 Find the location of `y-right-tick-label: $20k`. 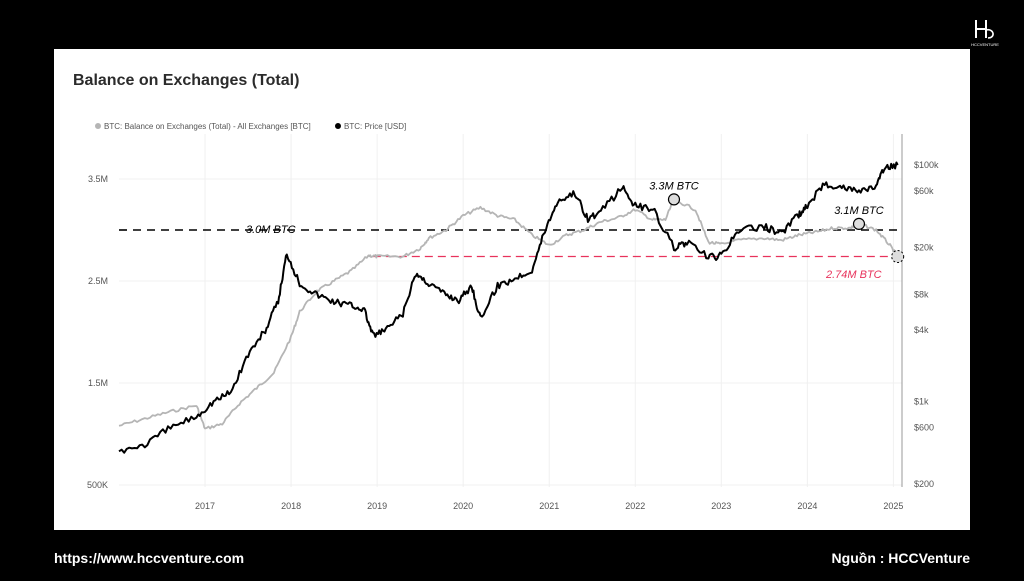

y-right-tick-label: $20k is located at coordinates (924, 248).